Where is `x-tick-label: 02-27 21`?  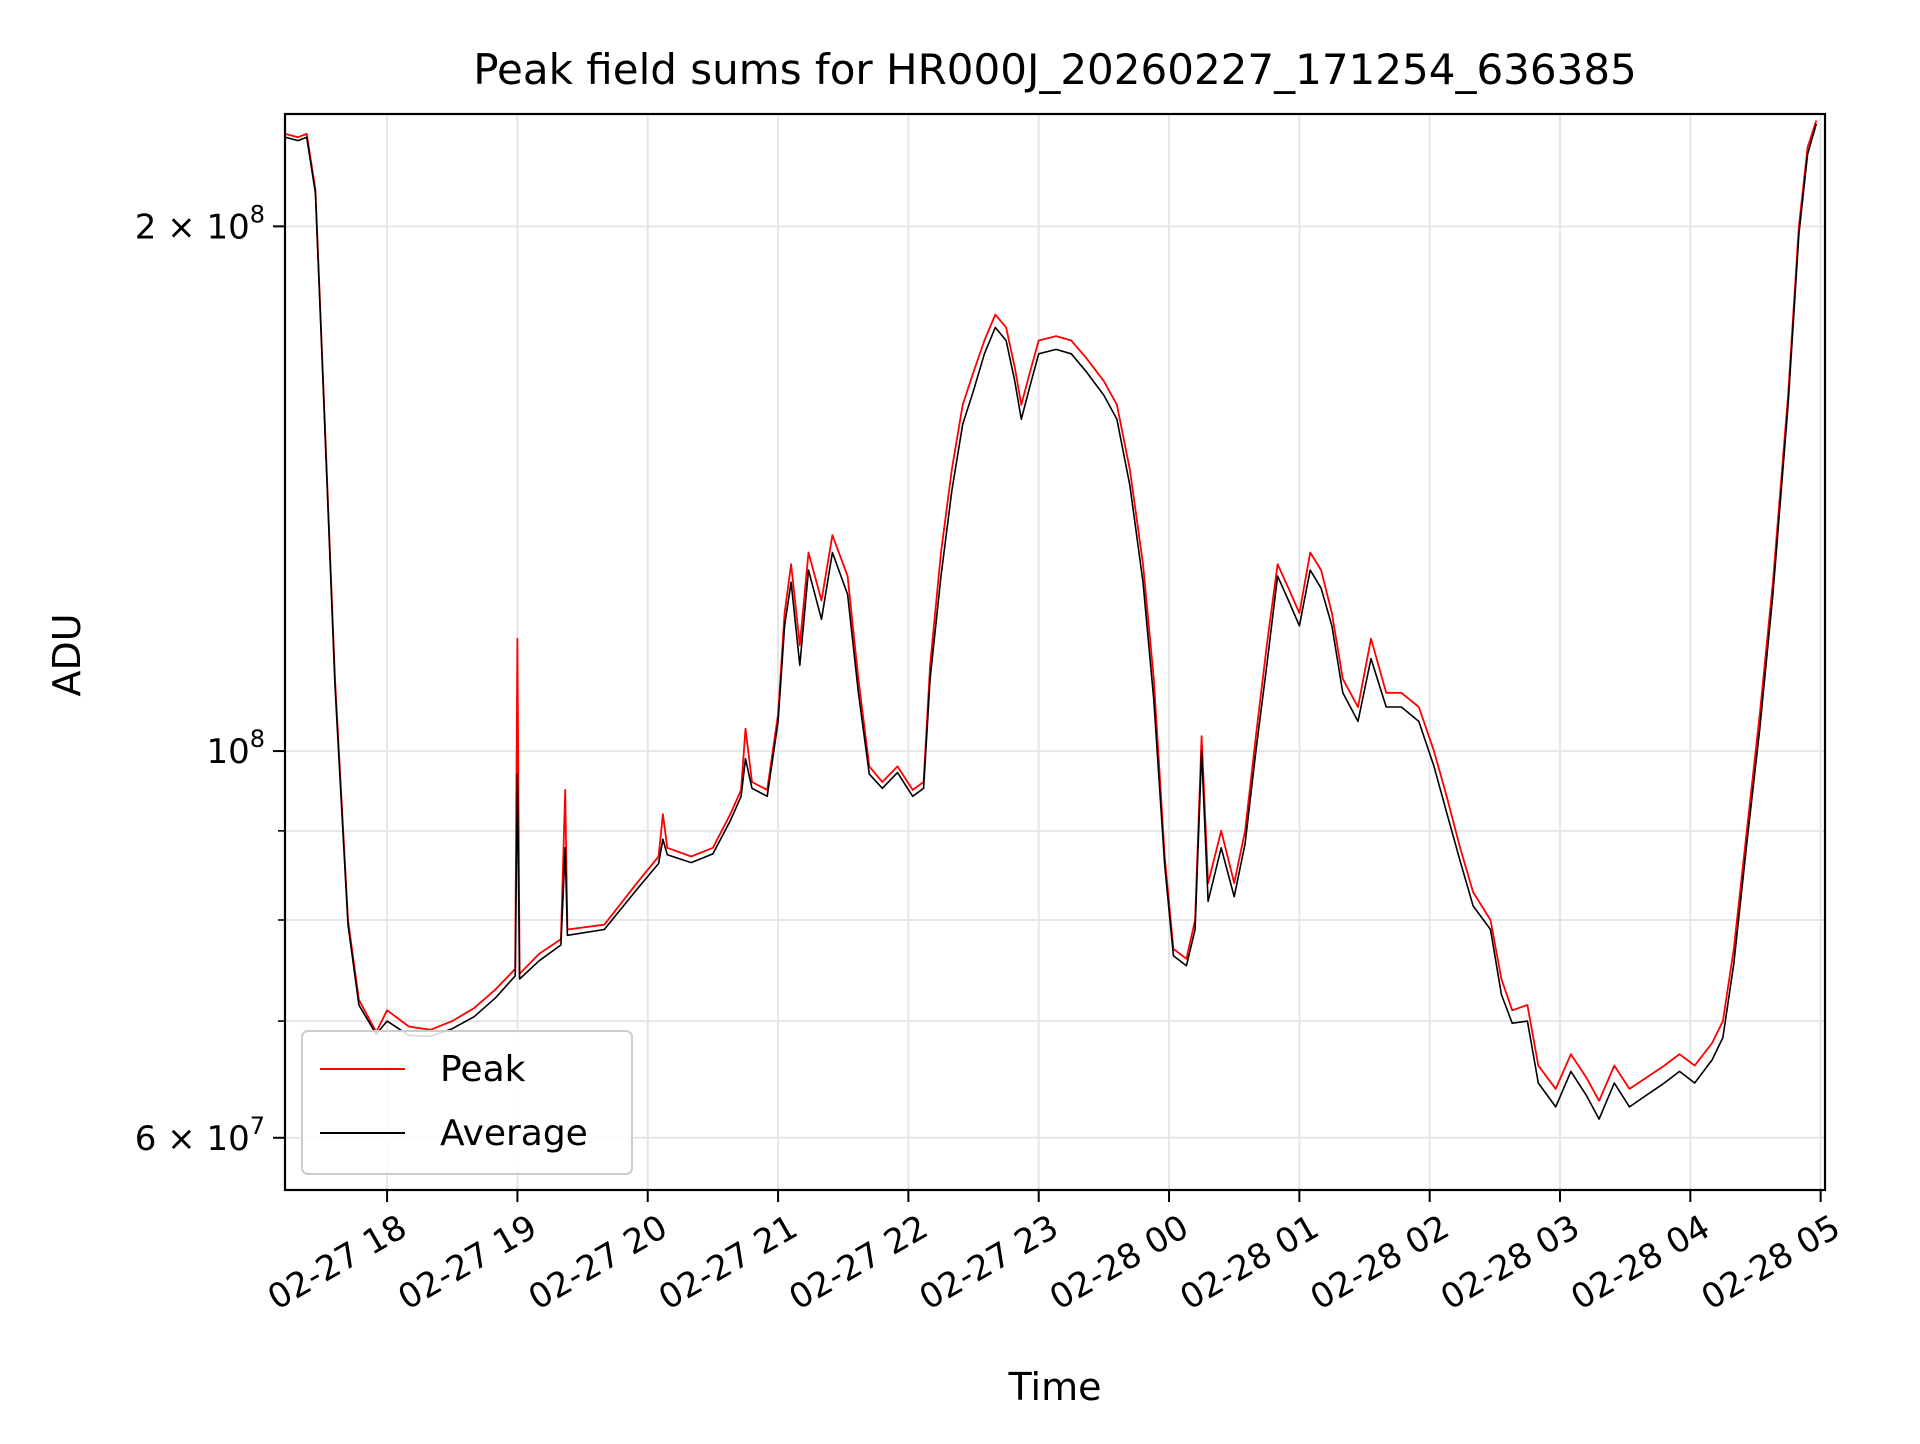 x-tick-label: 02-27 21 is located at coordinates (728, 1262).